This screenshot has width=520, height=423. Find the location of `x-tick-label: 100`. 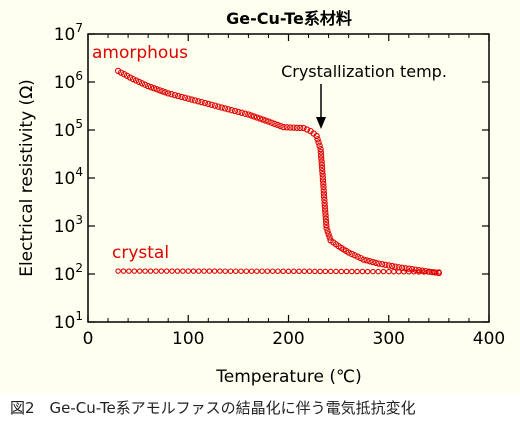

x-tick-label: 100 is located at coordinates (188, 339).